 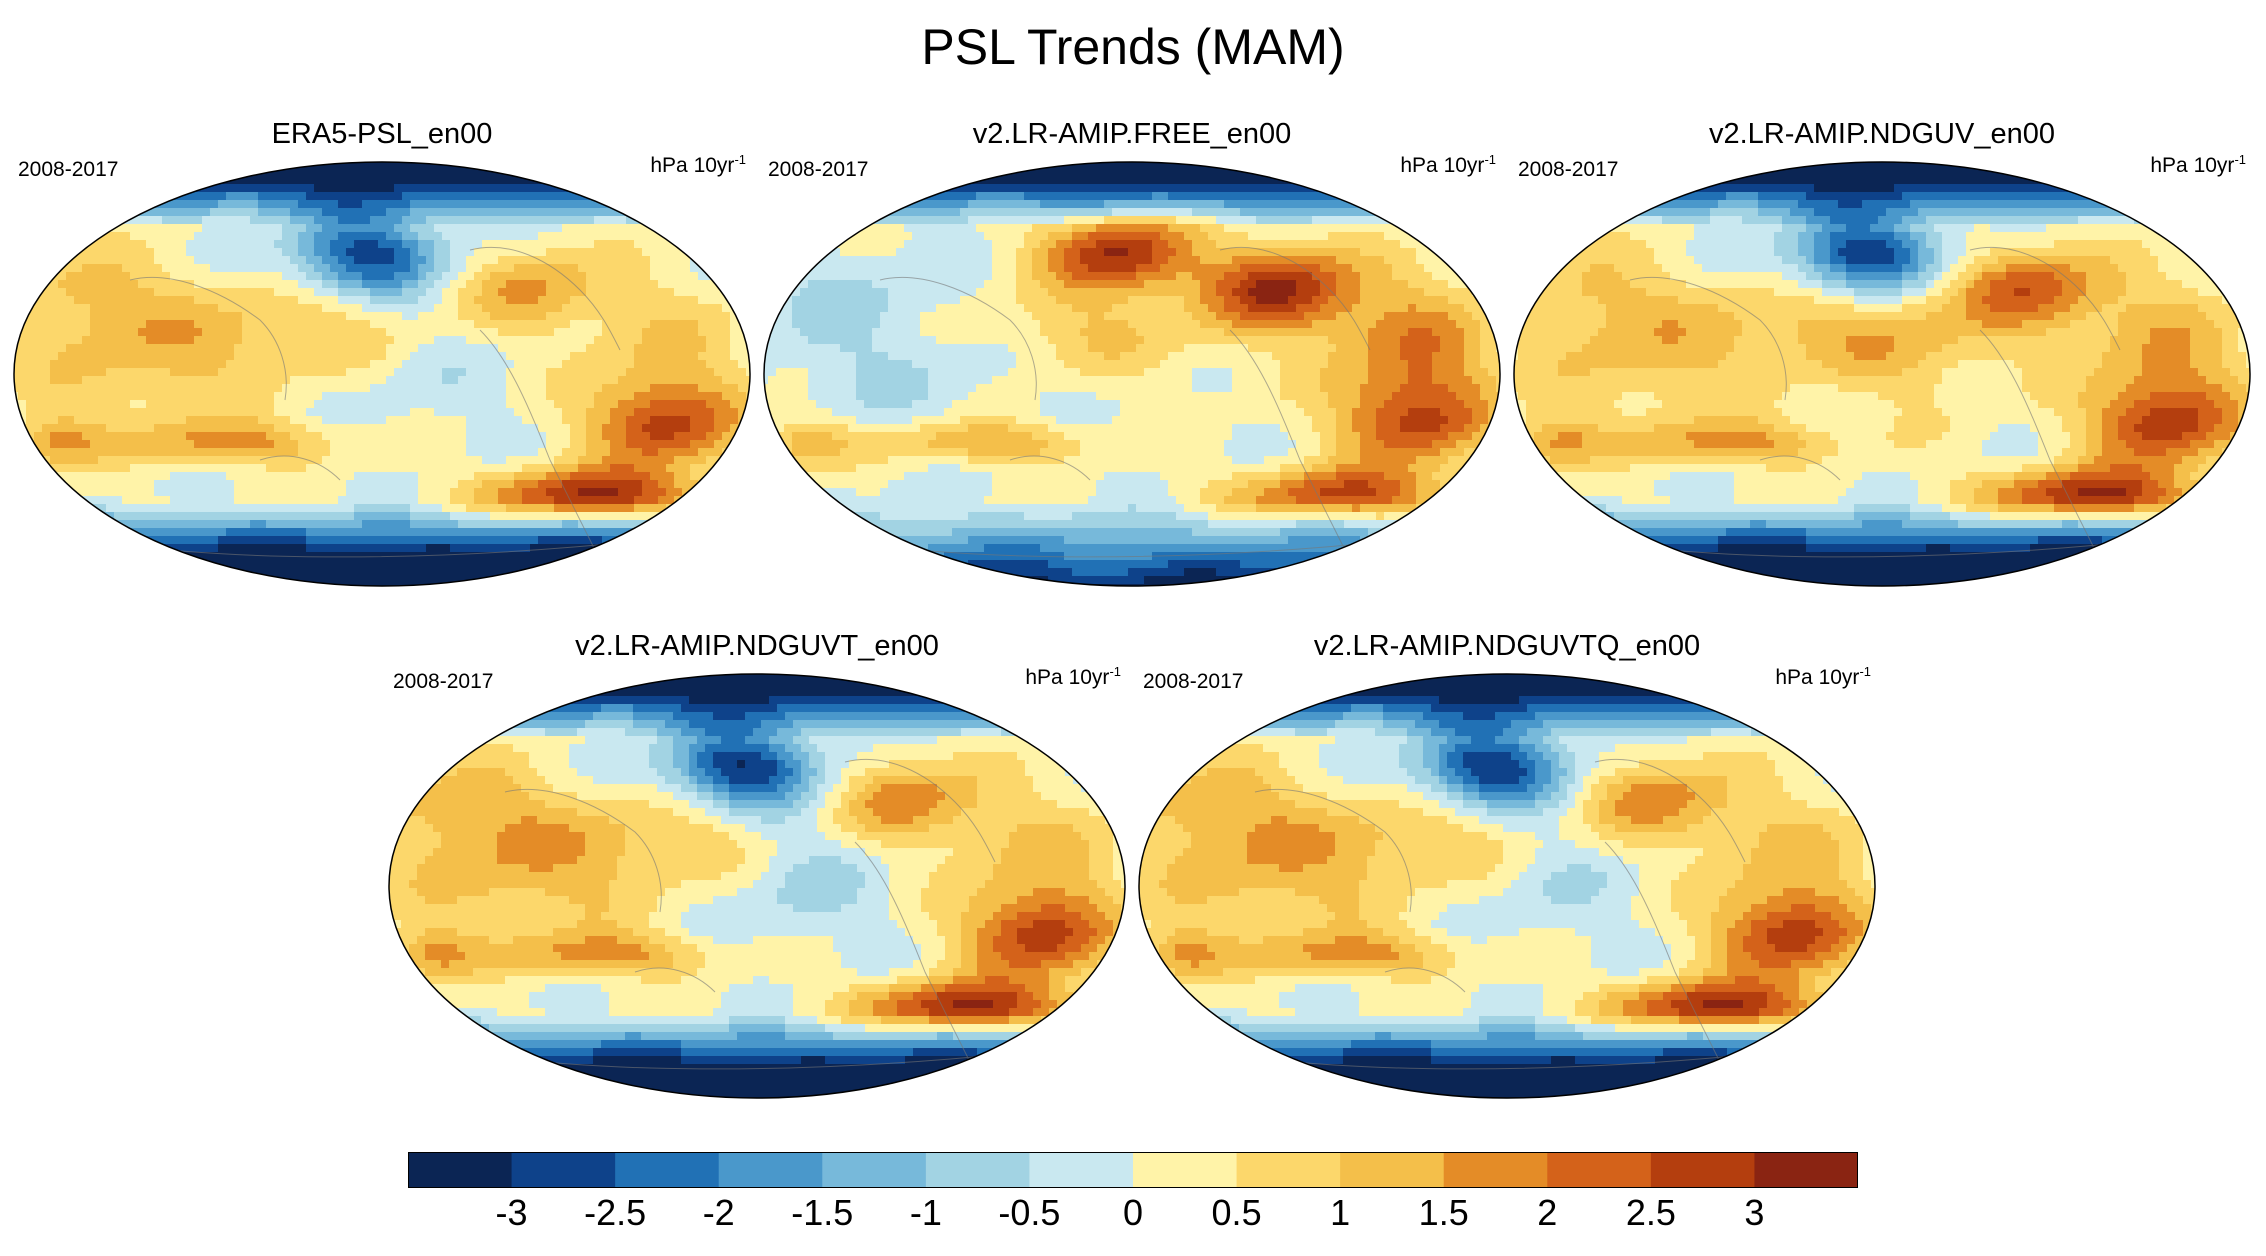 What do you see at coordinates (1133, 1213) in the screenshot?
I see `colorbar-tick-label: 0` at bounding box center [1133, 1213].